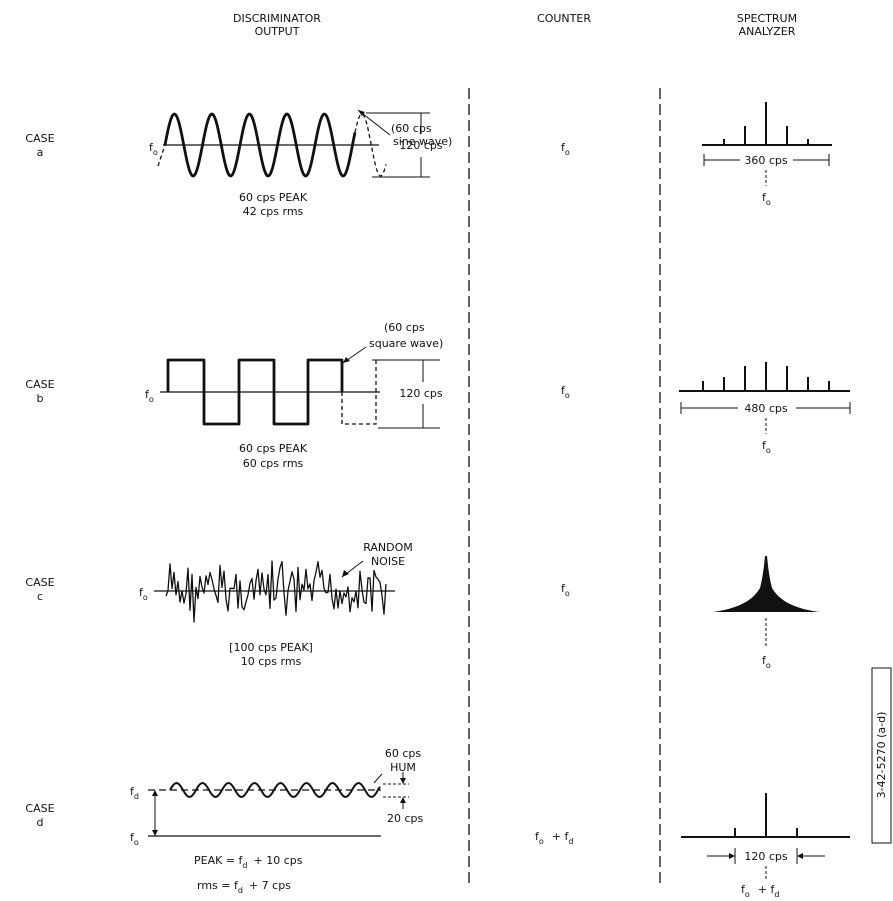 The width and height of the screenshot is (893, 901). I want to click on case-c-note-line1: RANDOM, so click(388, 547).